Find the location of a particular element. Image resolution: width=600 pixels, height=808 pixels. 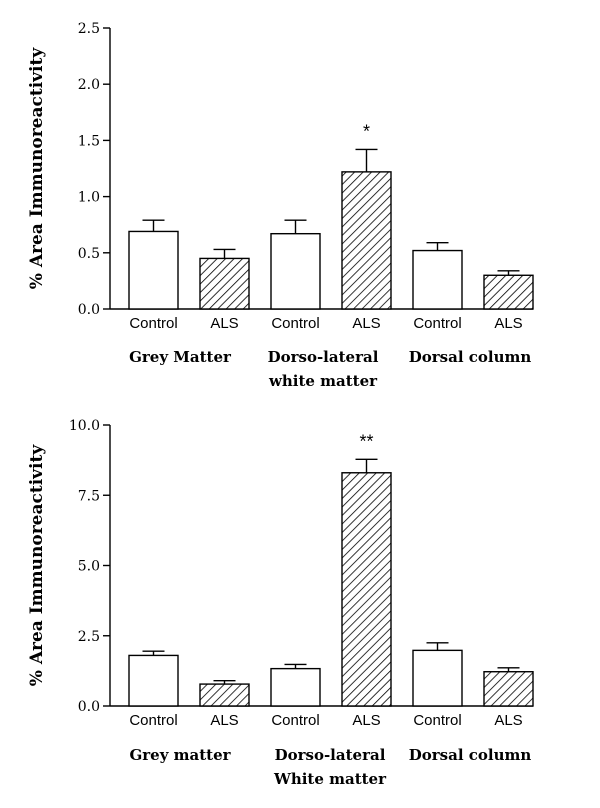

y-tick-label: 1.0 is located at coordinates (89, 198).